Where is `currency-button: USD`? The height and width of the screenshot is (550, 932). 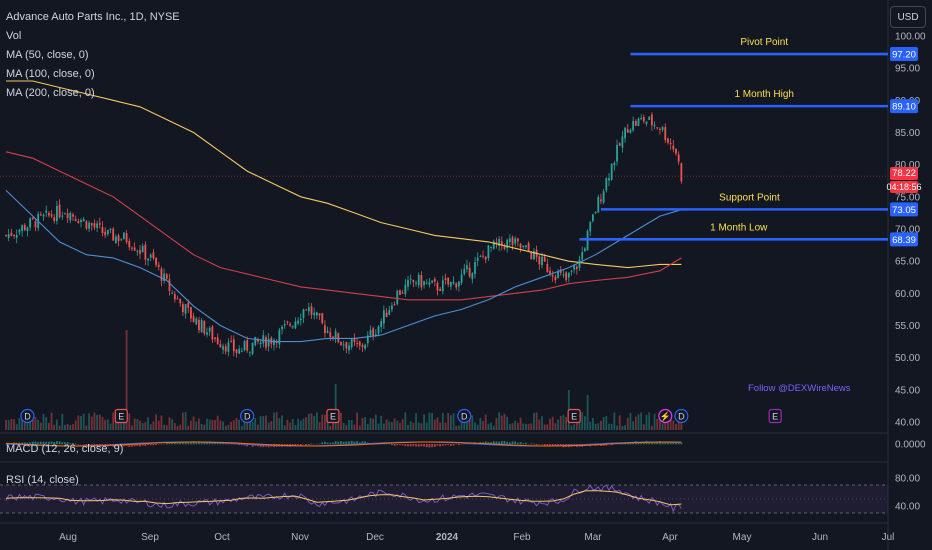
currency-button: USD is located at coordinates (908, 17).